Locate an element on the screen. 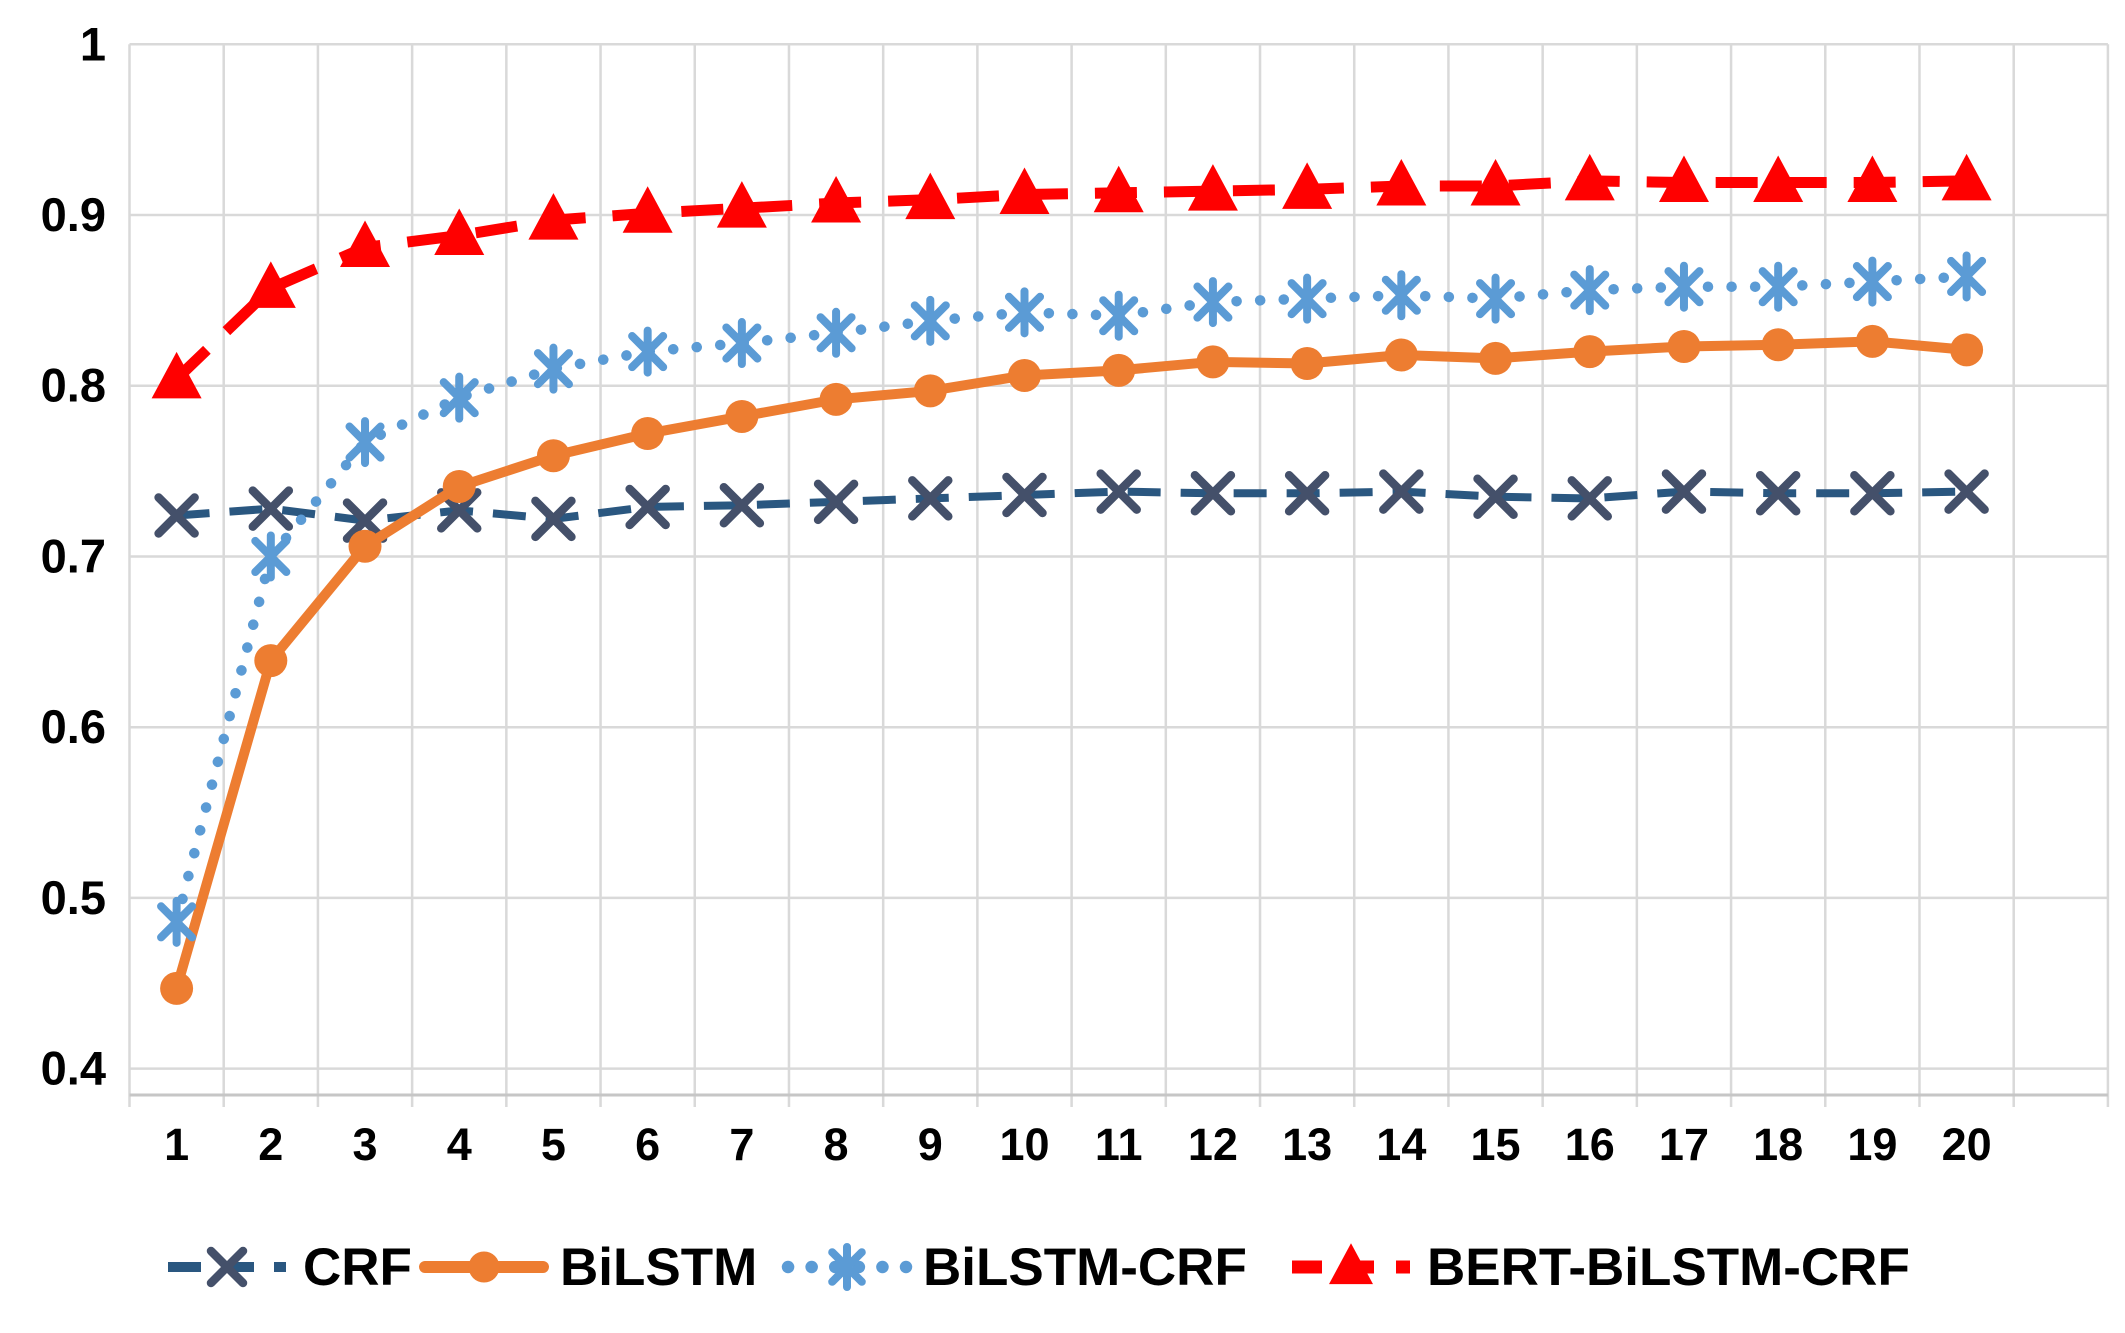 This screenshot has height=1333, width=2125. legend-item-bilstm: BiLSTM is located at coordinates (588, 1267).